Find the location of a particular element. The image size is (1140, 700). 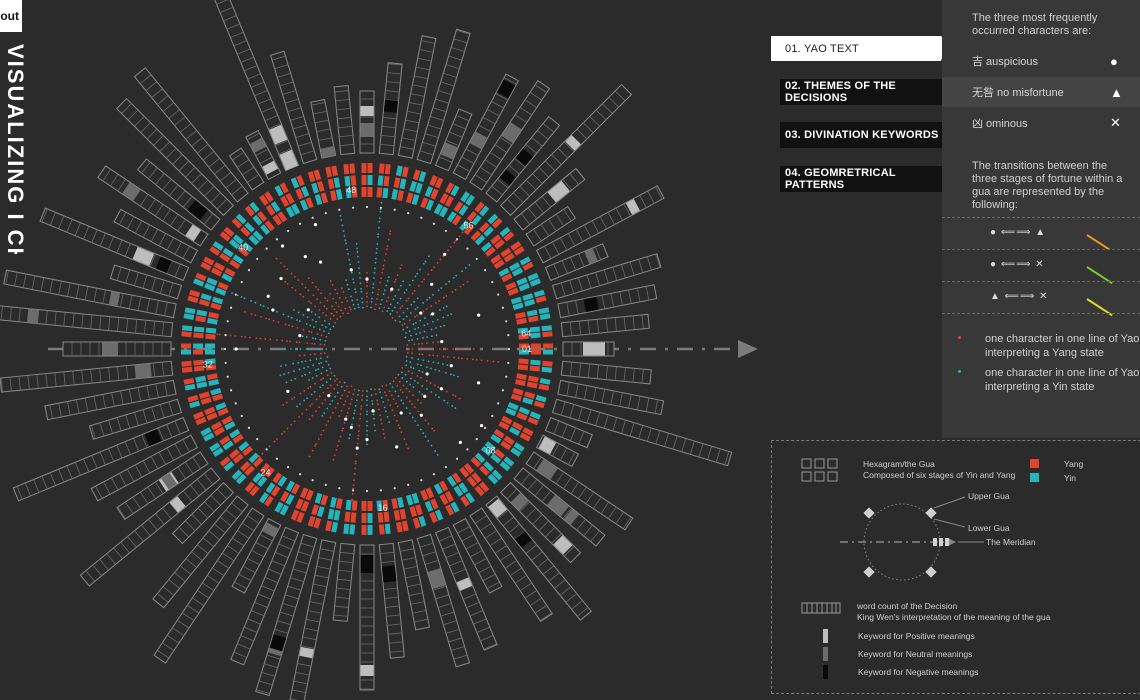

nav-themes-of-decisions: 02. THEMES OF THE DECISIONS is located at coordinates (861, 92).